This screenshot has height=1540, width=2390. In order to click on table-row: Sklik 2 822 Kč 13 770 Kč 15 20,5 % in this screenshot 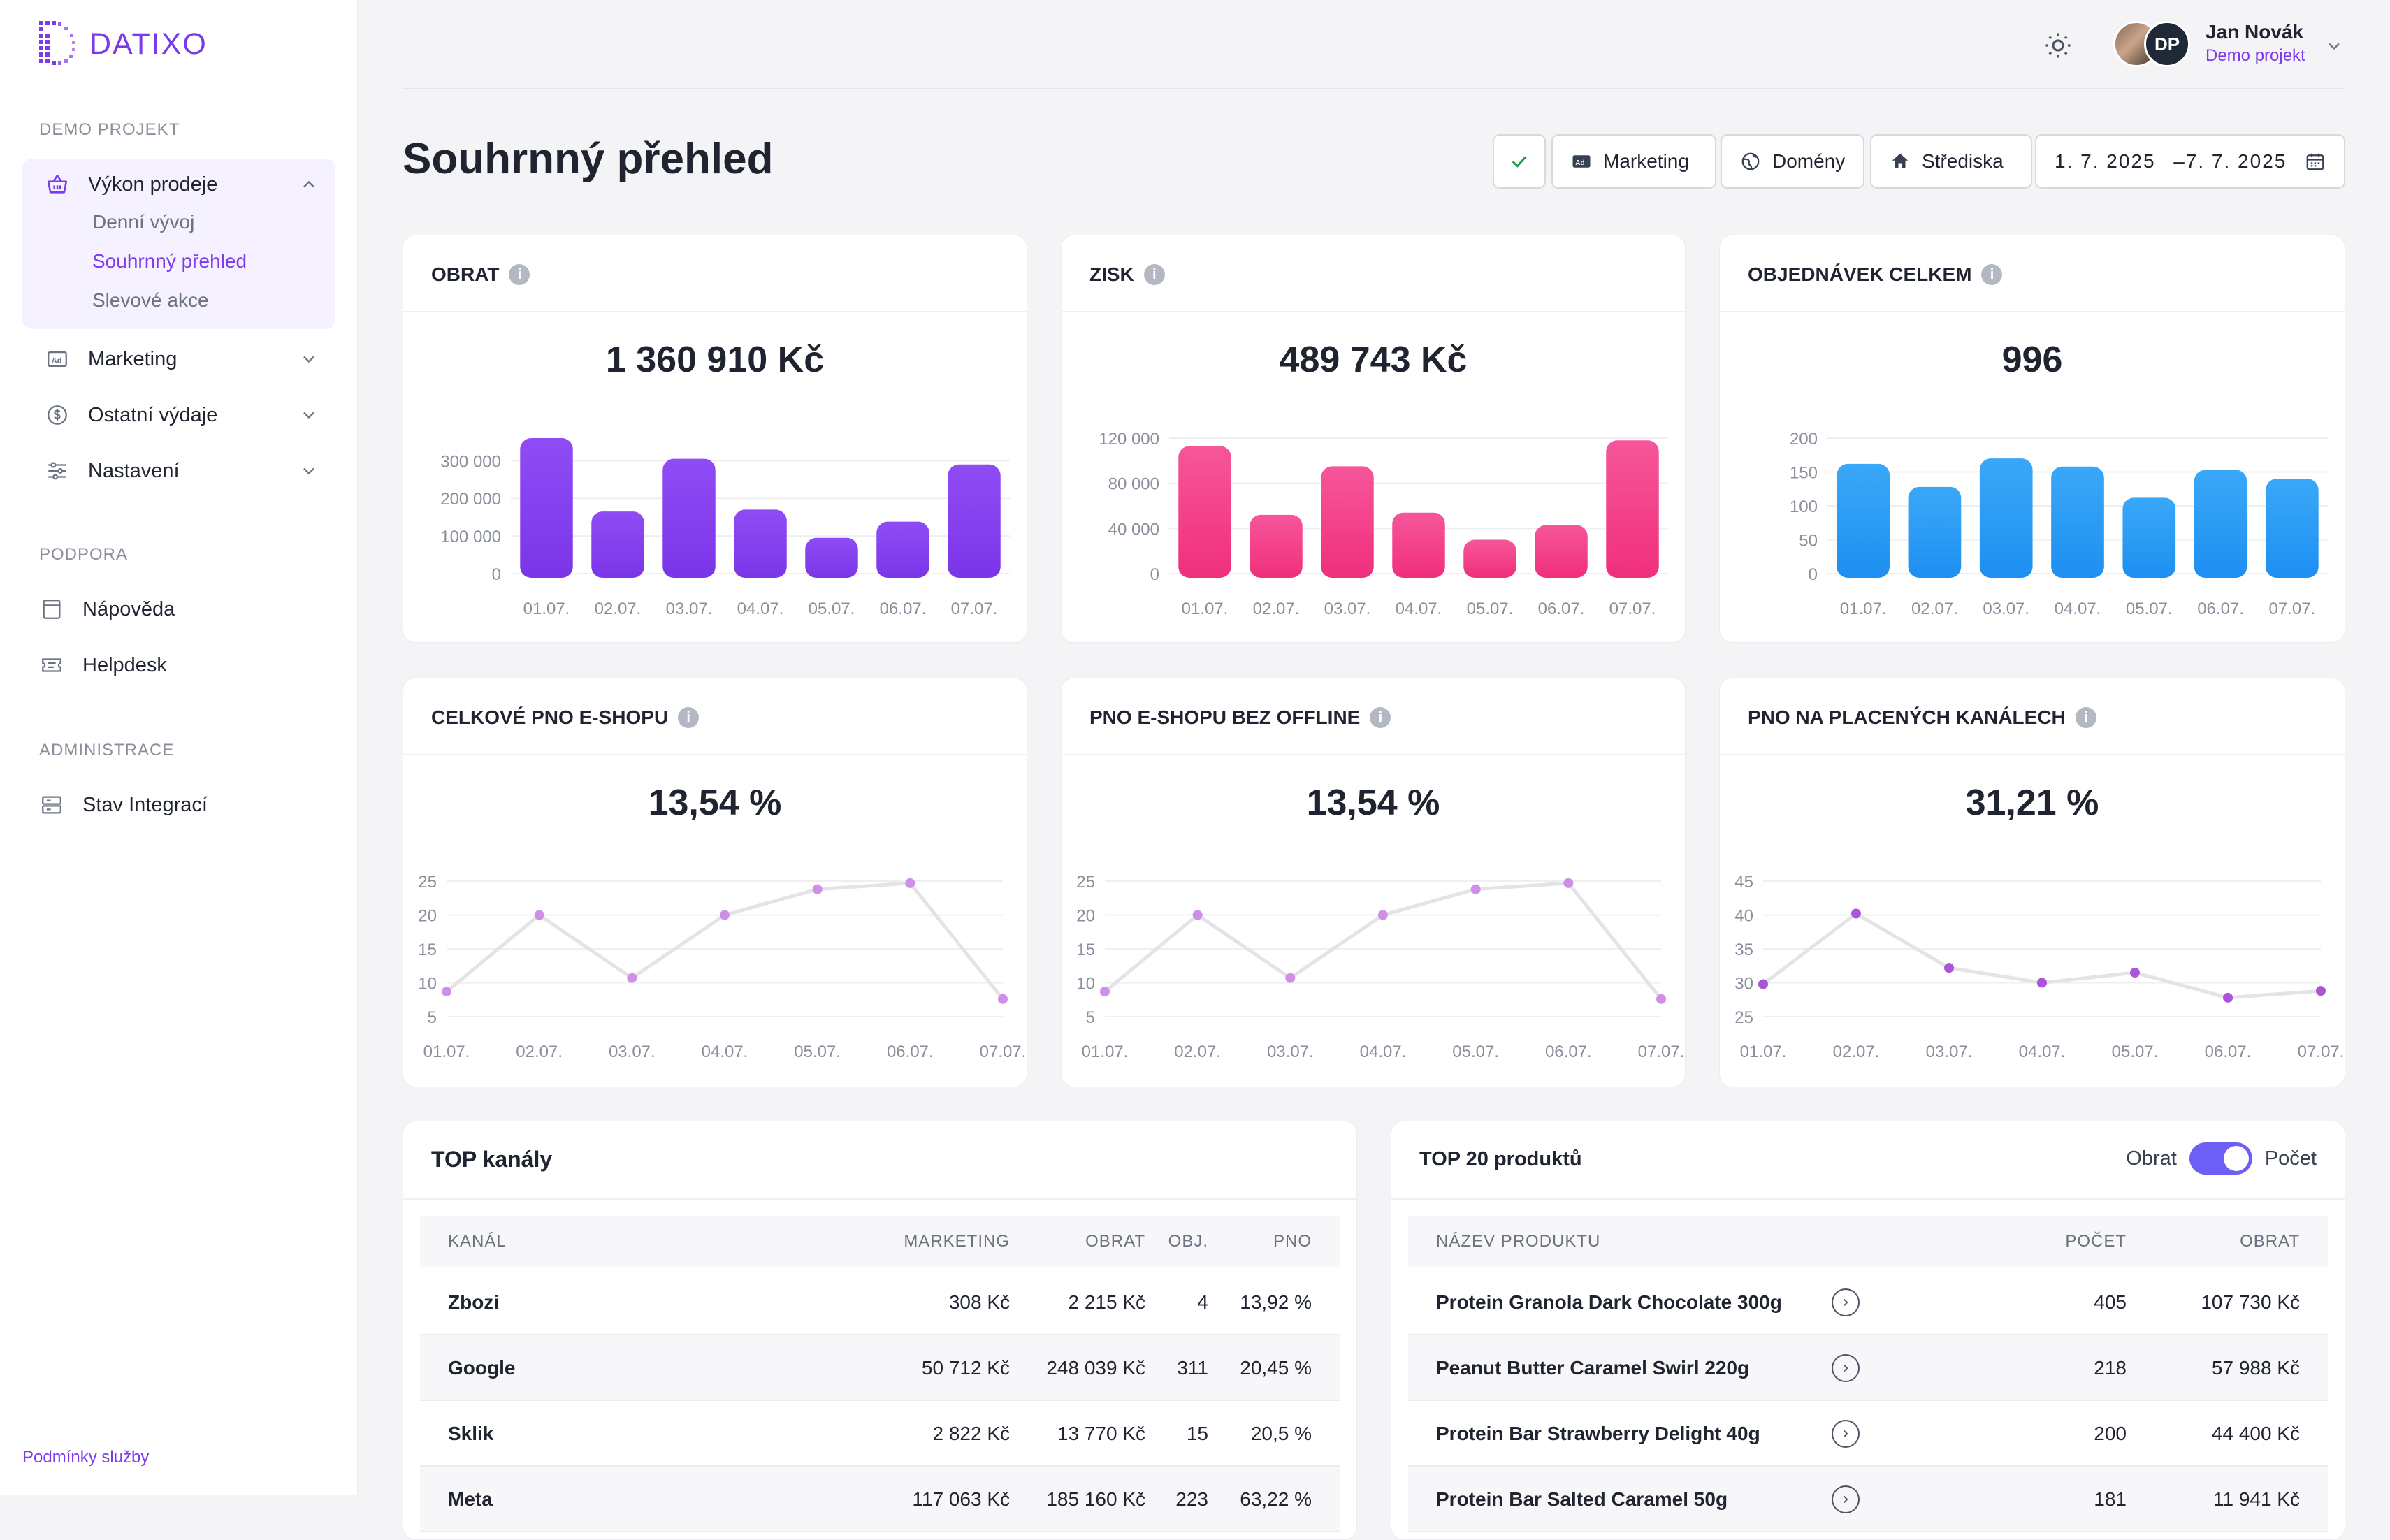, I will do `click(880, 1434)`.